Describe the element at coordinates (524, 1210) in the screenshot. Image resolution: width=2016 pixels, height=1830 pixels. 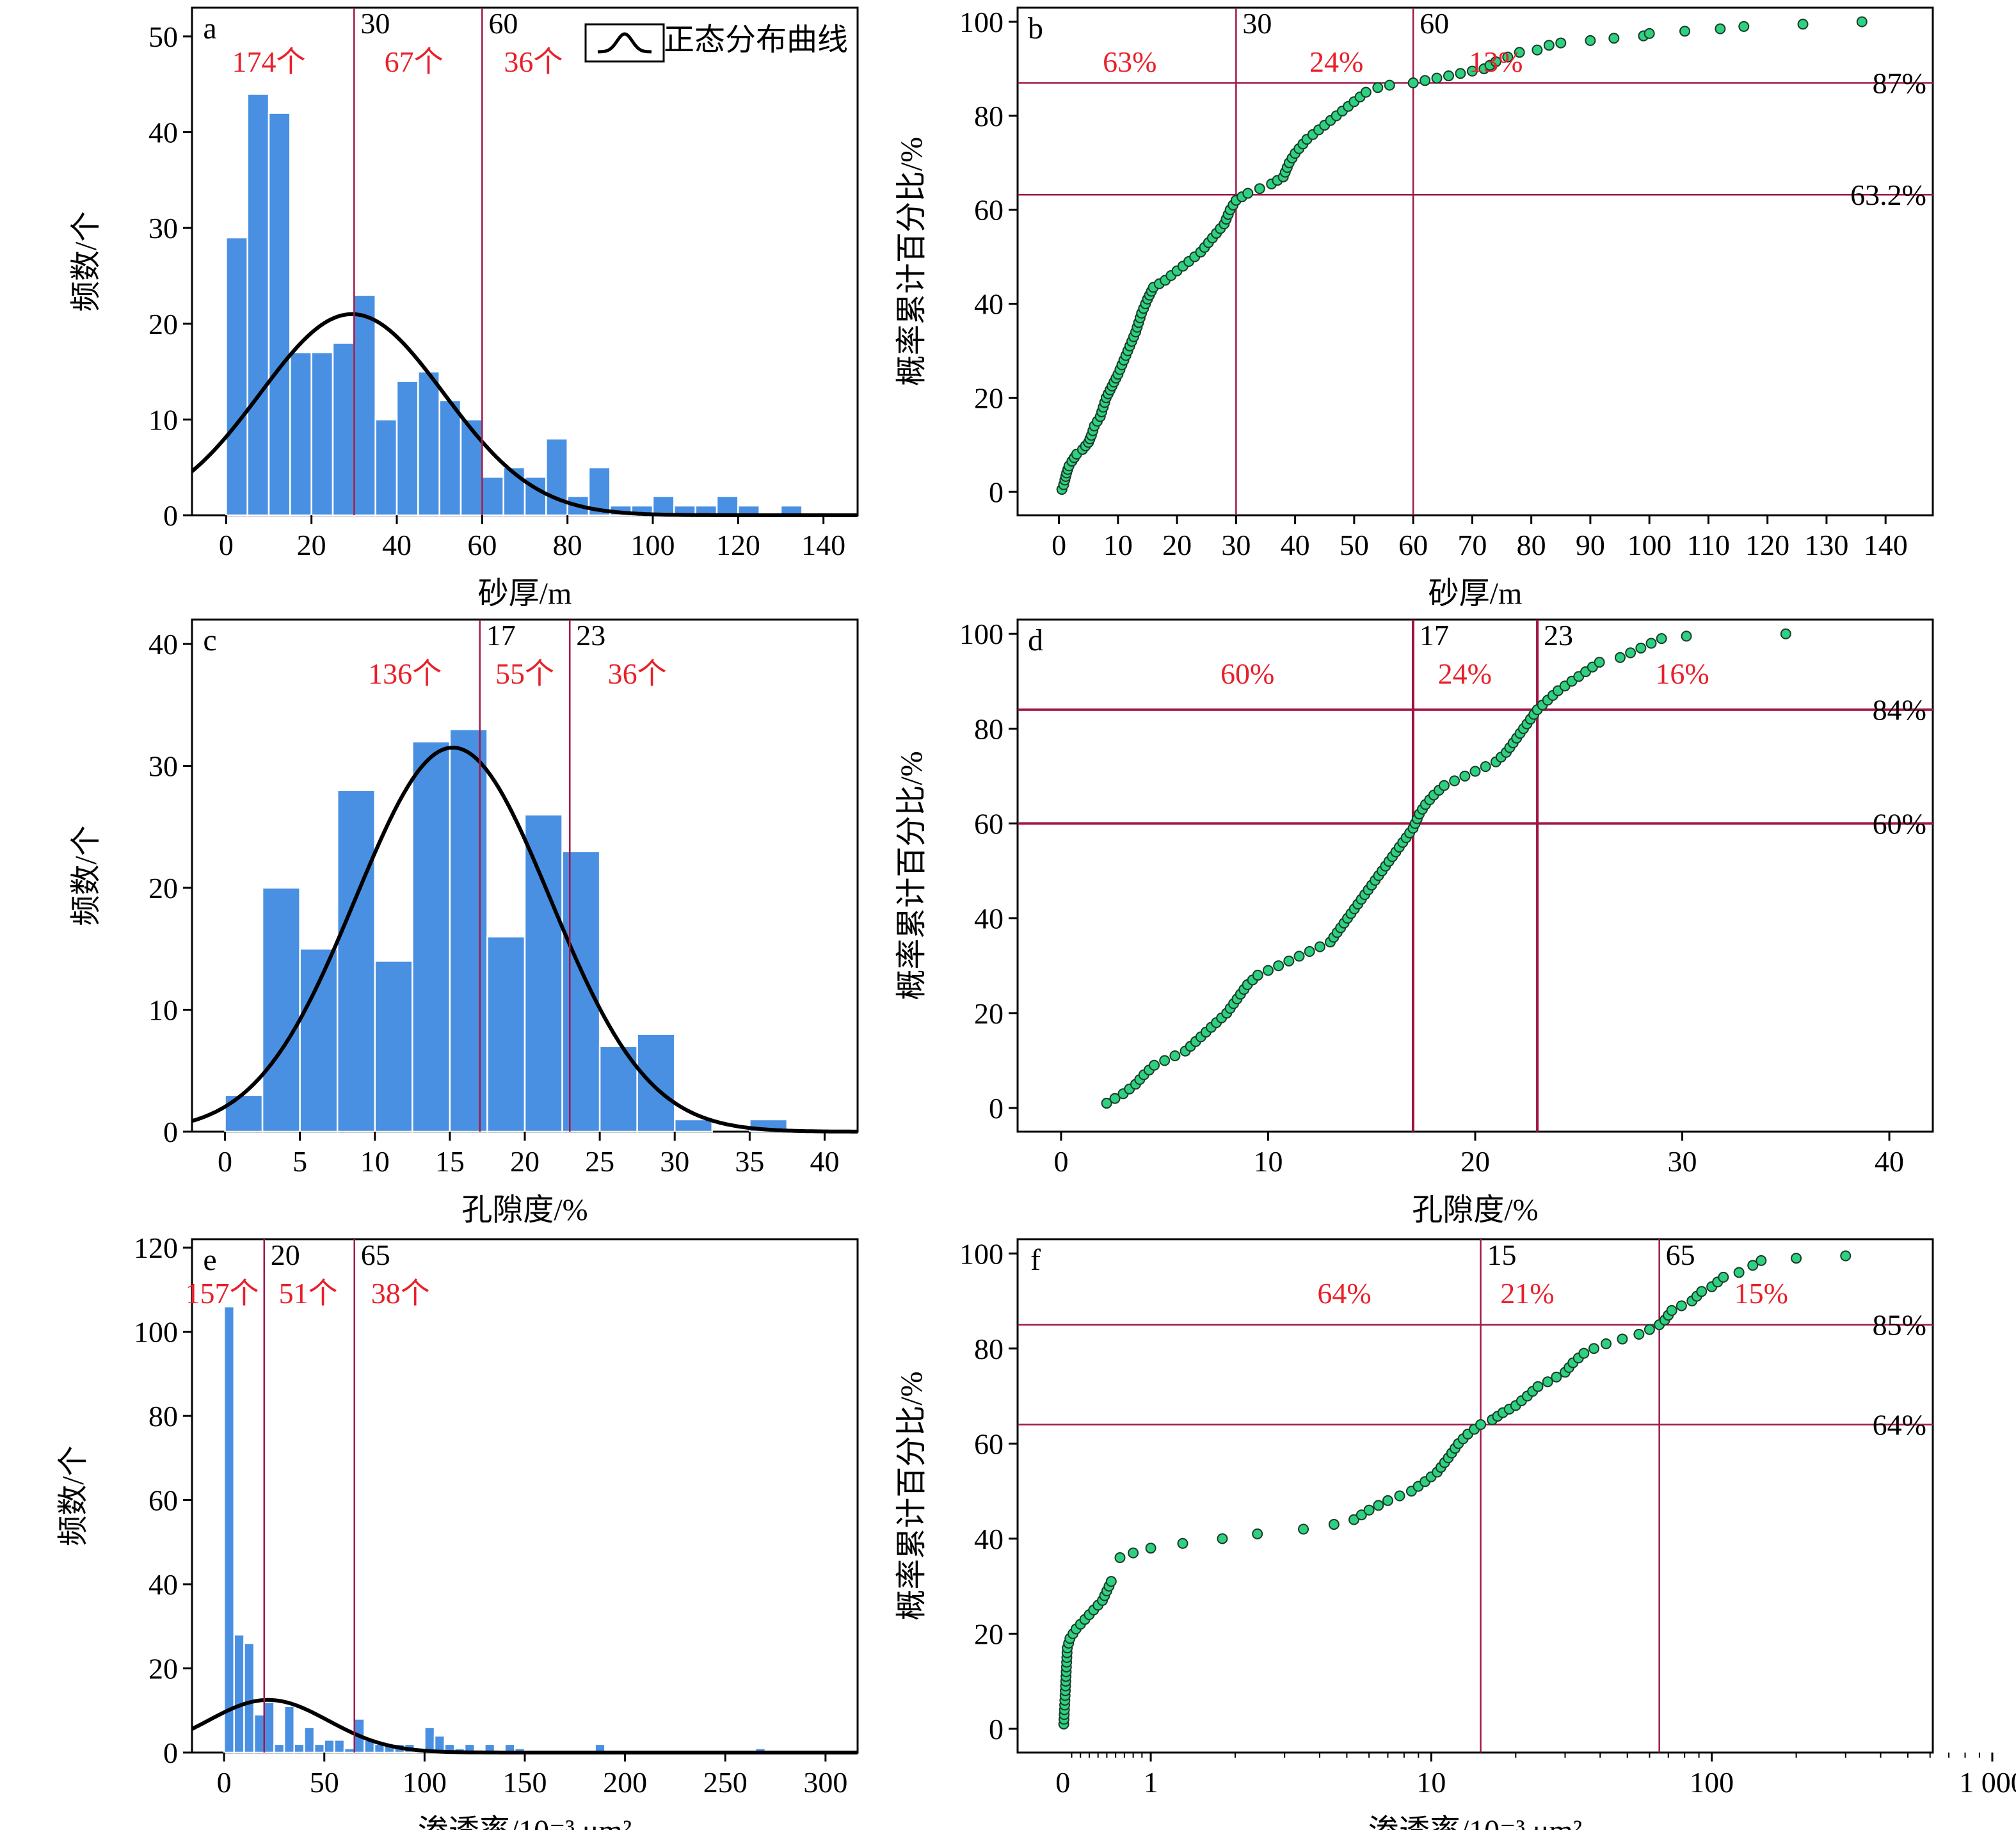
I see `x-axis-label: 孔隙度/%` at that location.